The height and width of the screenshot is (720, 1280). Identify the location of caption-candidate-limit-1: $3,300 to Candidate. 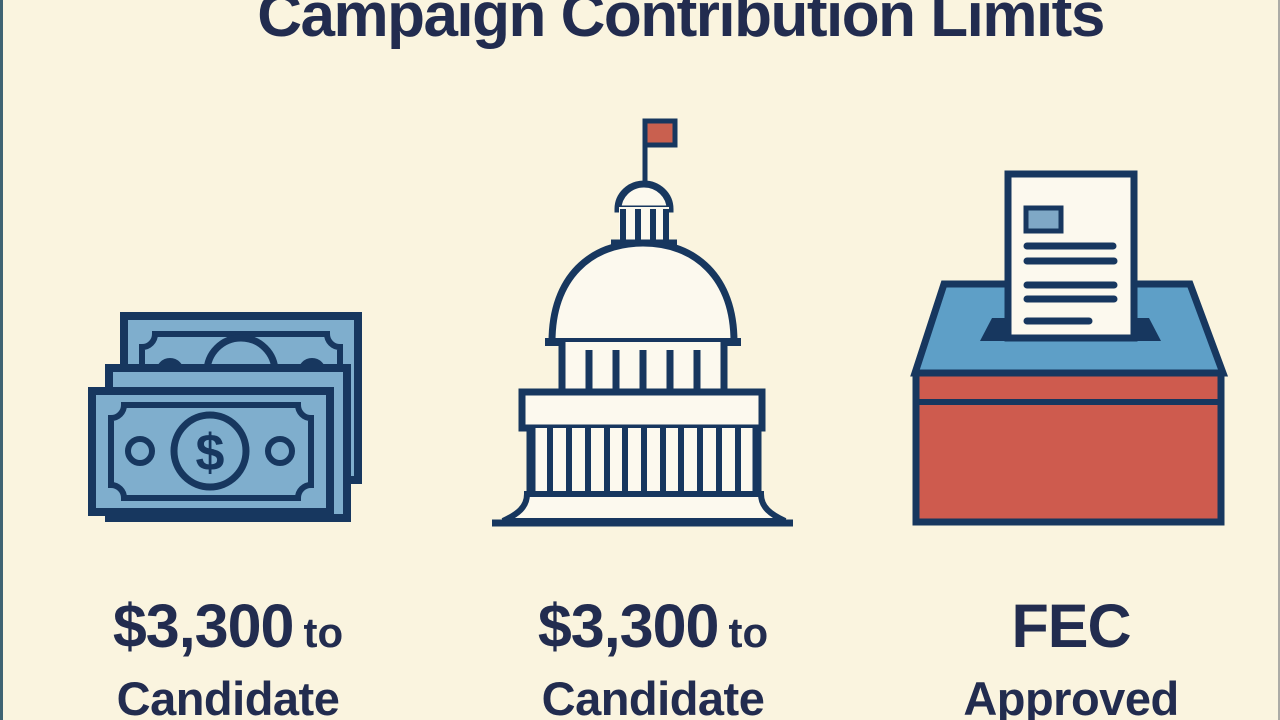
(228, 658).